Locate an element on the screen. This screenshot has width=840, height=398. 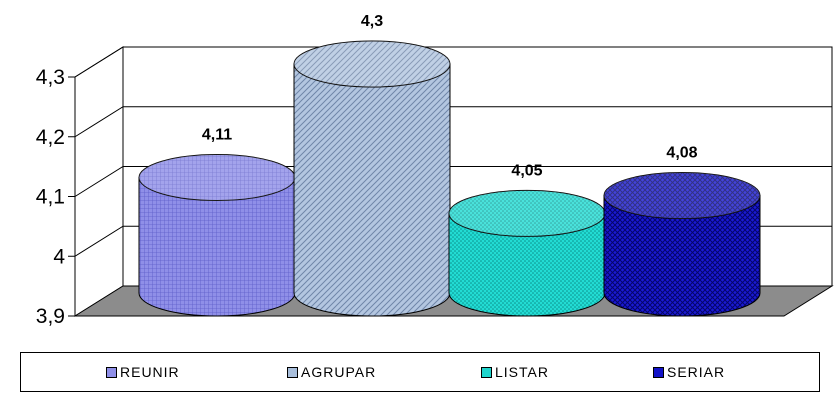
bar-seriar is located at coordinates (682, 244).